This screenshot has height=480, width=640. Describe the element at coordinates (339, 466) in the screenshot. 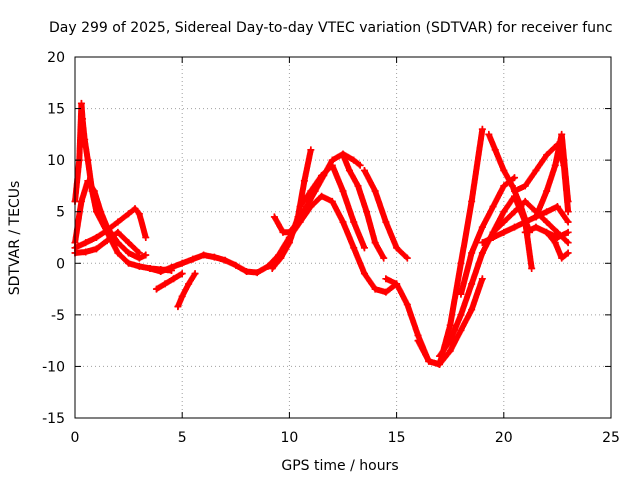

I see `x-axis-label: GPS time / hours` at that location.